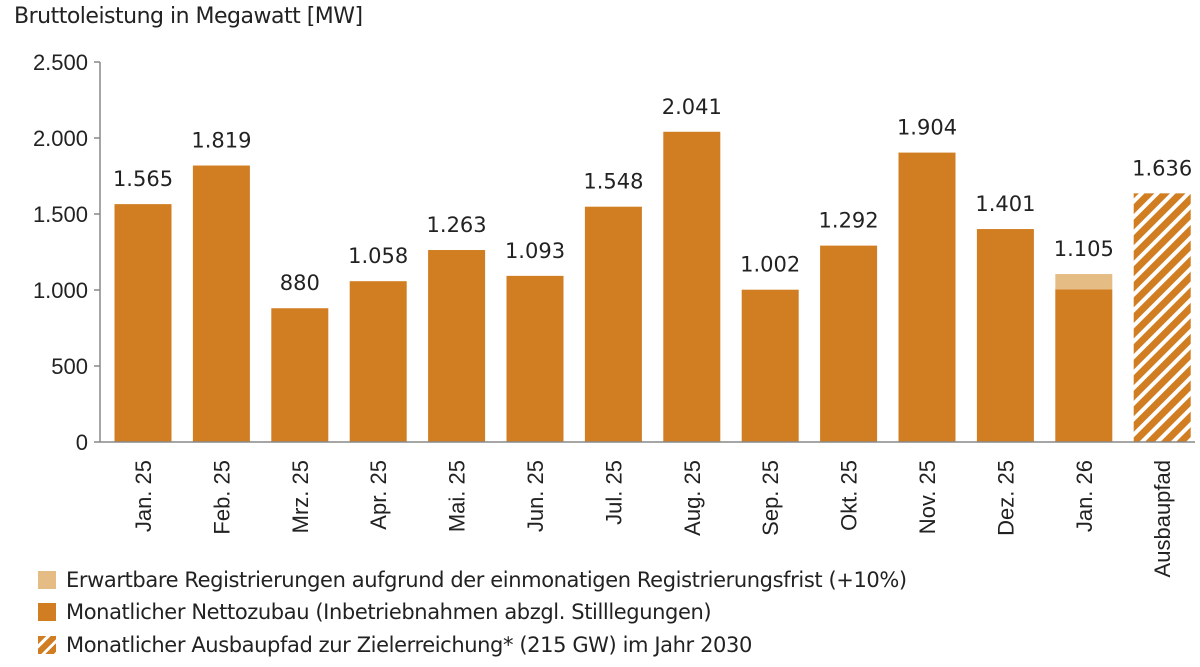 This screenshot has height=667, width=1200. What do you see at coordinates (378, 256) in the screenshot?
I see `data-label: 1.058` at bounding box center [378, 256].